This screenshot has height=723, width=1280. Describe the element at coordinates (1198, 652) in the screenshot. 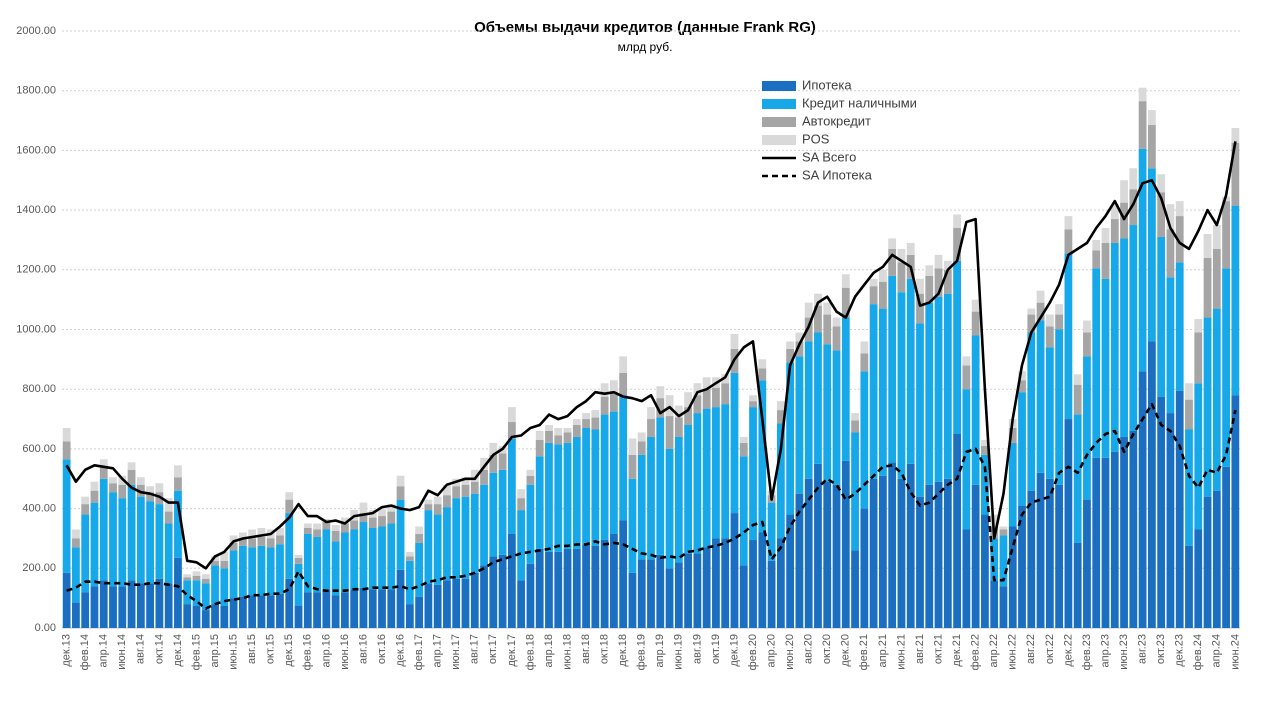

I see `x-tick-label: фев.24` at that location.